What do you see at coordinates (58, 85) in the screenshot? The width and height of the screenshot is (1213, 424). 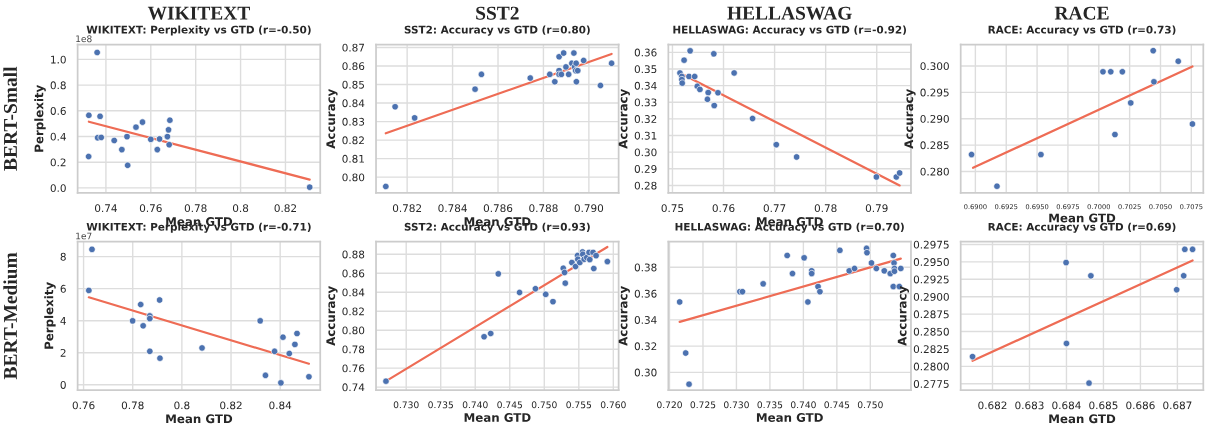 I see `y-tick-label: 0.8` at bounding box center [58, 85].